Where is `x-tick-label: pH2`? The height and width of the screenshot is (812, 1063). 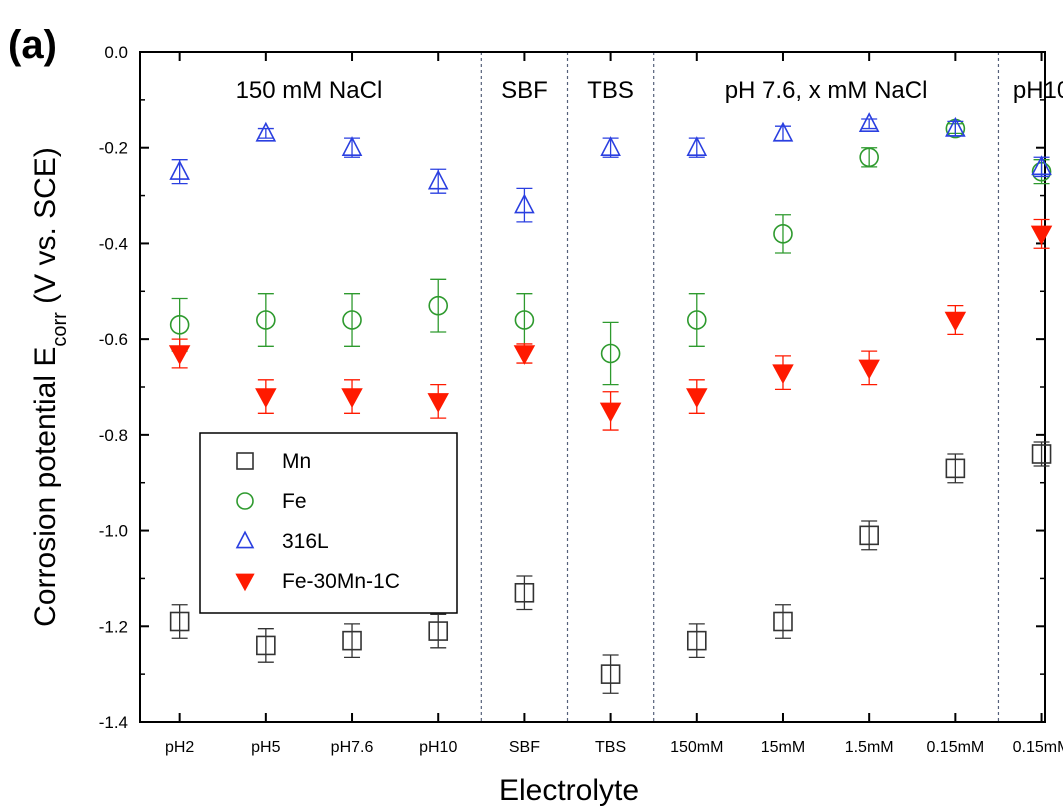 x-tick-label: pH2 is located at coordinates (179, 747).